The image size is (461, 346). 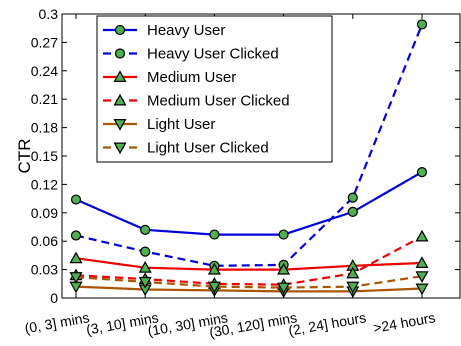 I want to click on x-tick-label: >24 hours, so click(x=404, y=322).